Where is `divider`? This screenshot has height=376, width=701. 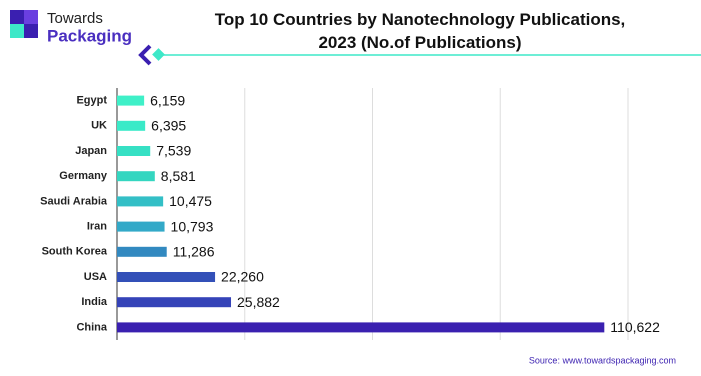
divider is located at coordinates (419, 55).